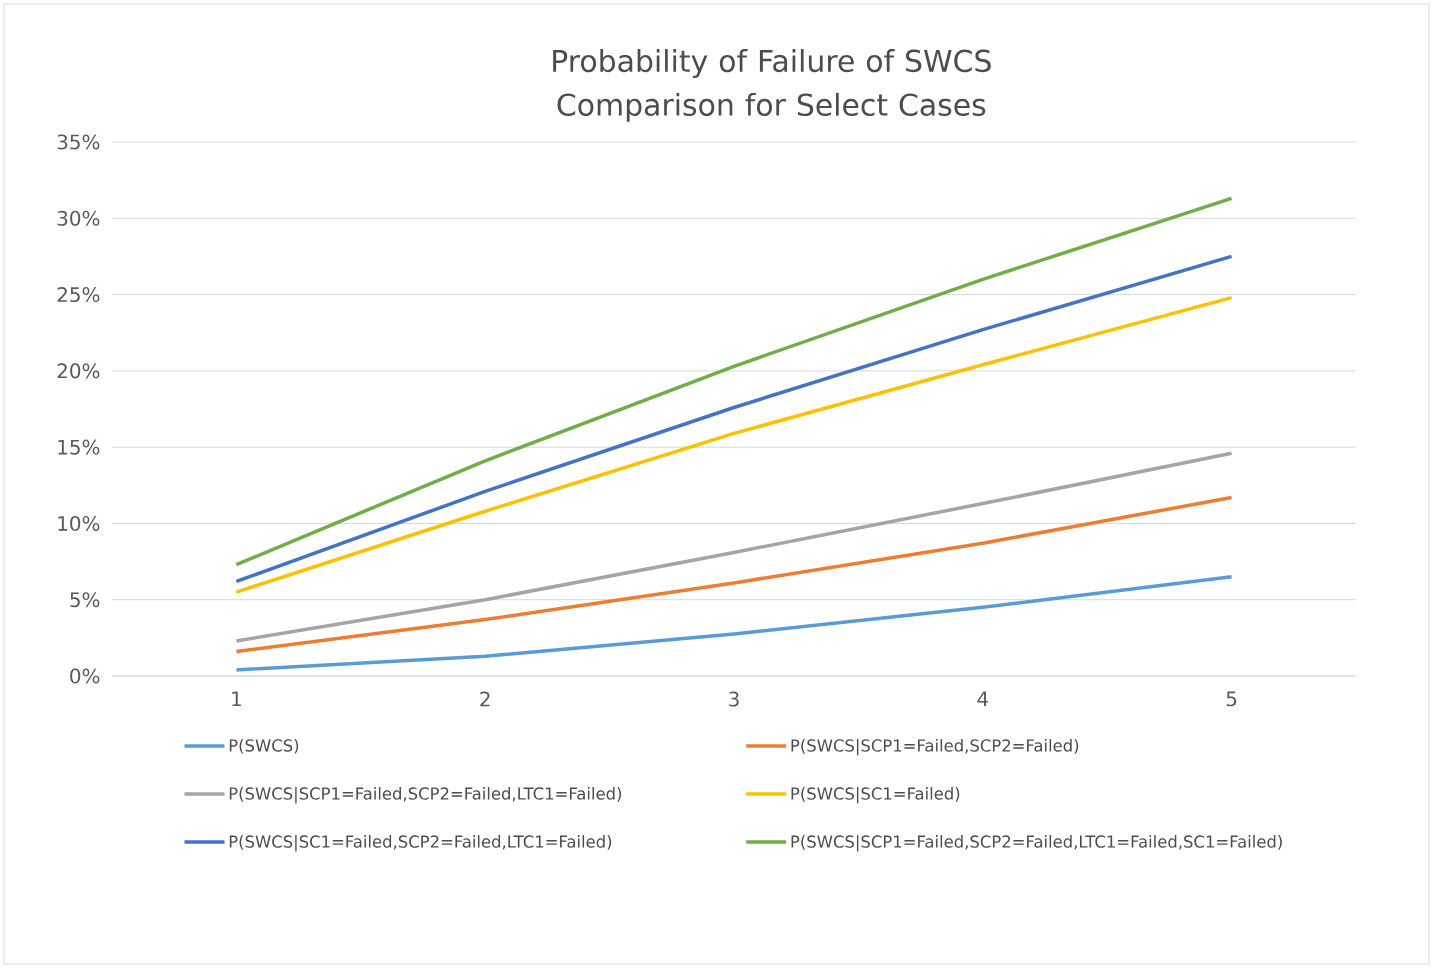 Image resolution: width=1433 pixels, height=968 pixels. Describe the element at coordinates (1231, 699) in the screenshot. I see `x-tick-label: 5` at that location.